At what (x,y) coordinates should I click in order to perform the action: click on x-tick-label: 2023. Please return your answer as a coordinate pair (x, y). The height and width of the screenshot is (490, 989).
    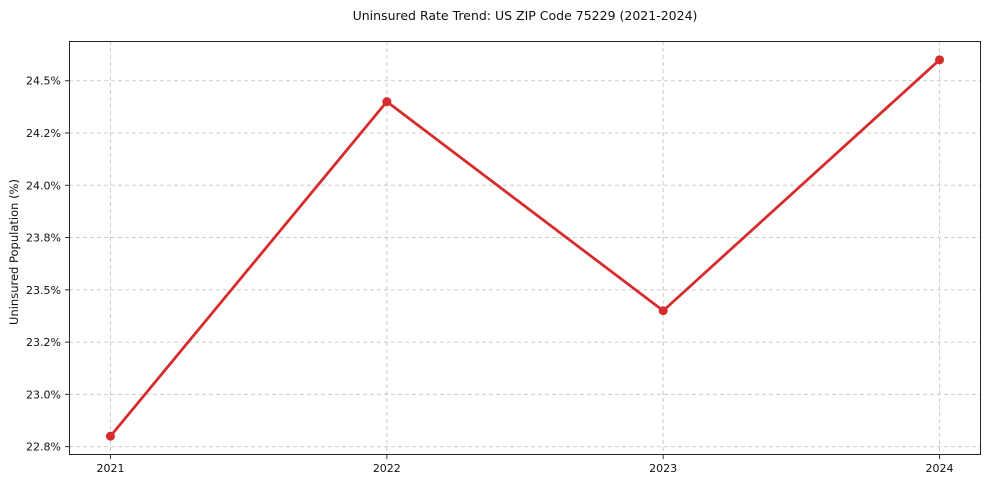
    Looking at the image, I should click on (663, 468).